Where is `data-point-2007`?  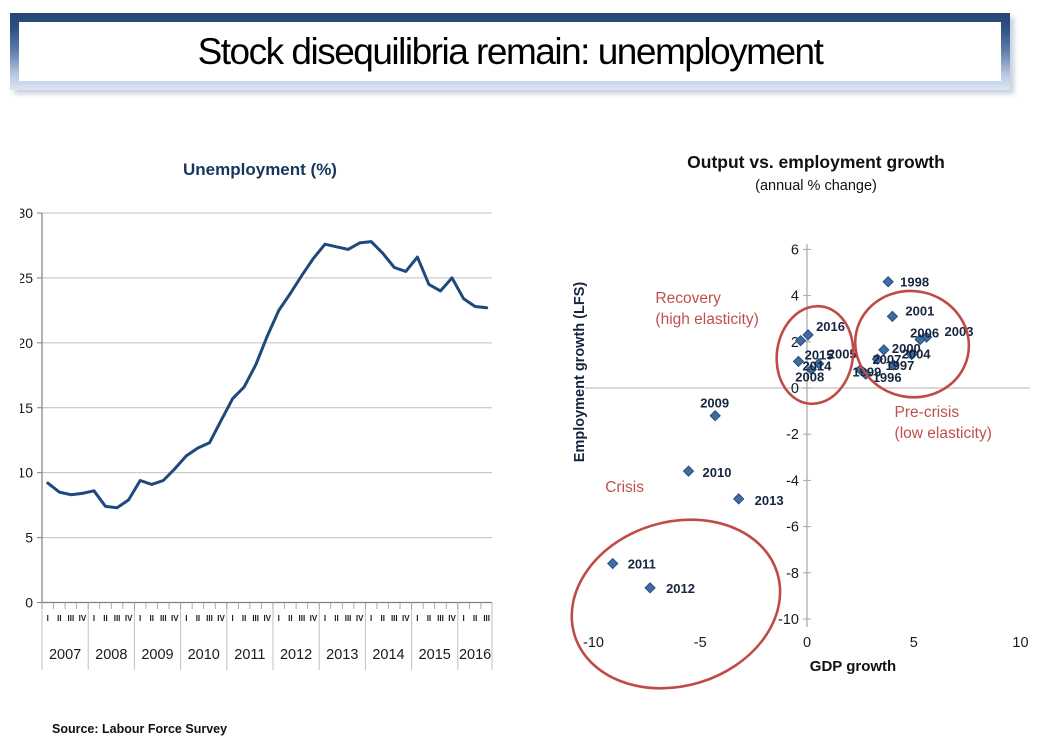 data-point-2007 is located at coordinates (877, 359).